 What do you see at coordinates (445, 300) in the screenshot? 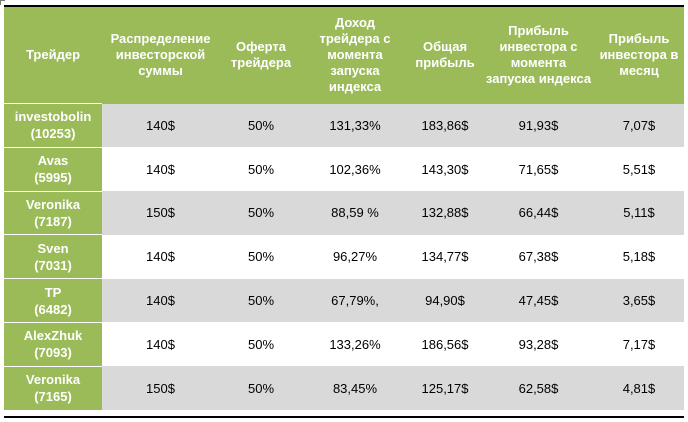
I see `cell-total-profit: 94,90$` at bounding box center [445, 300].